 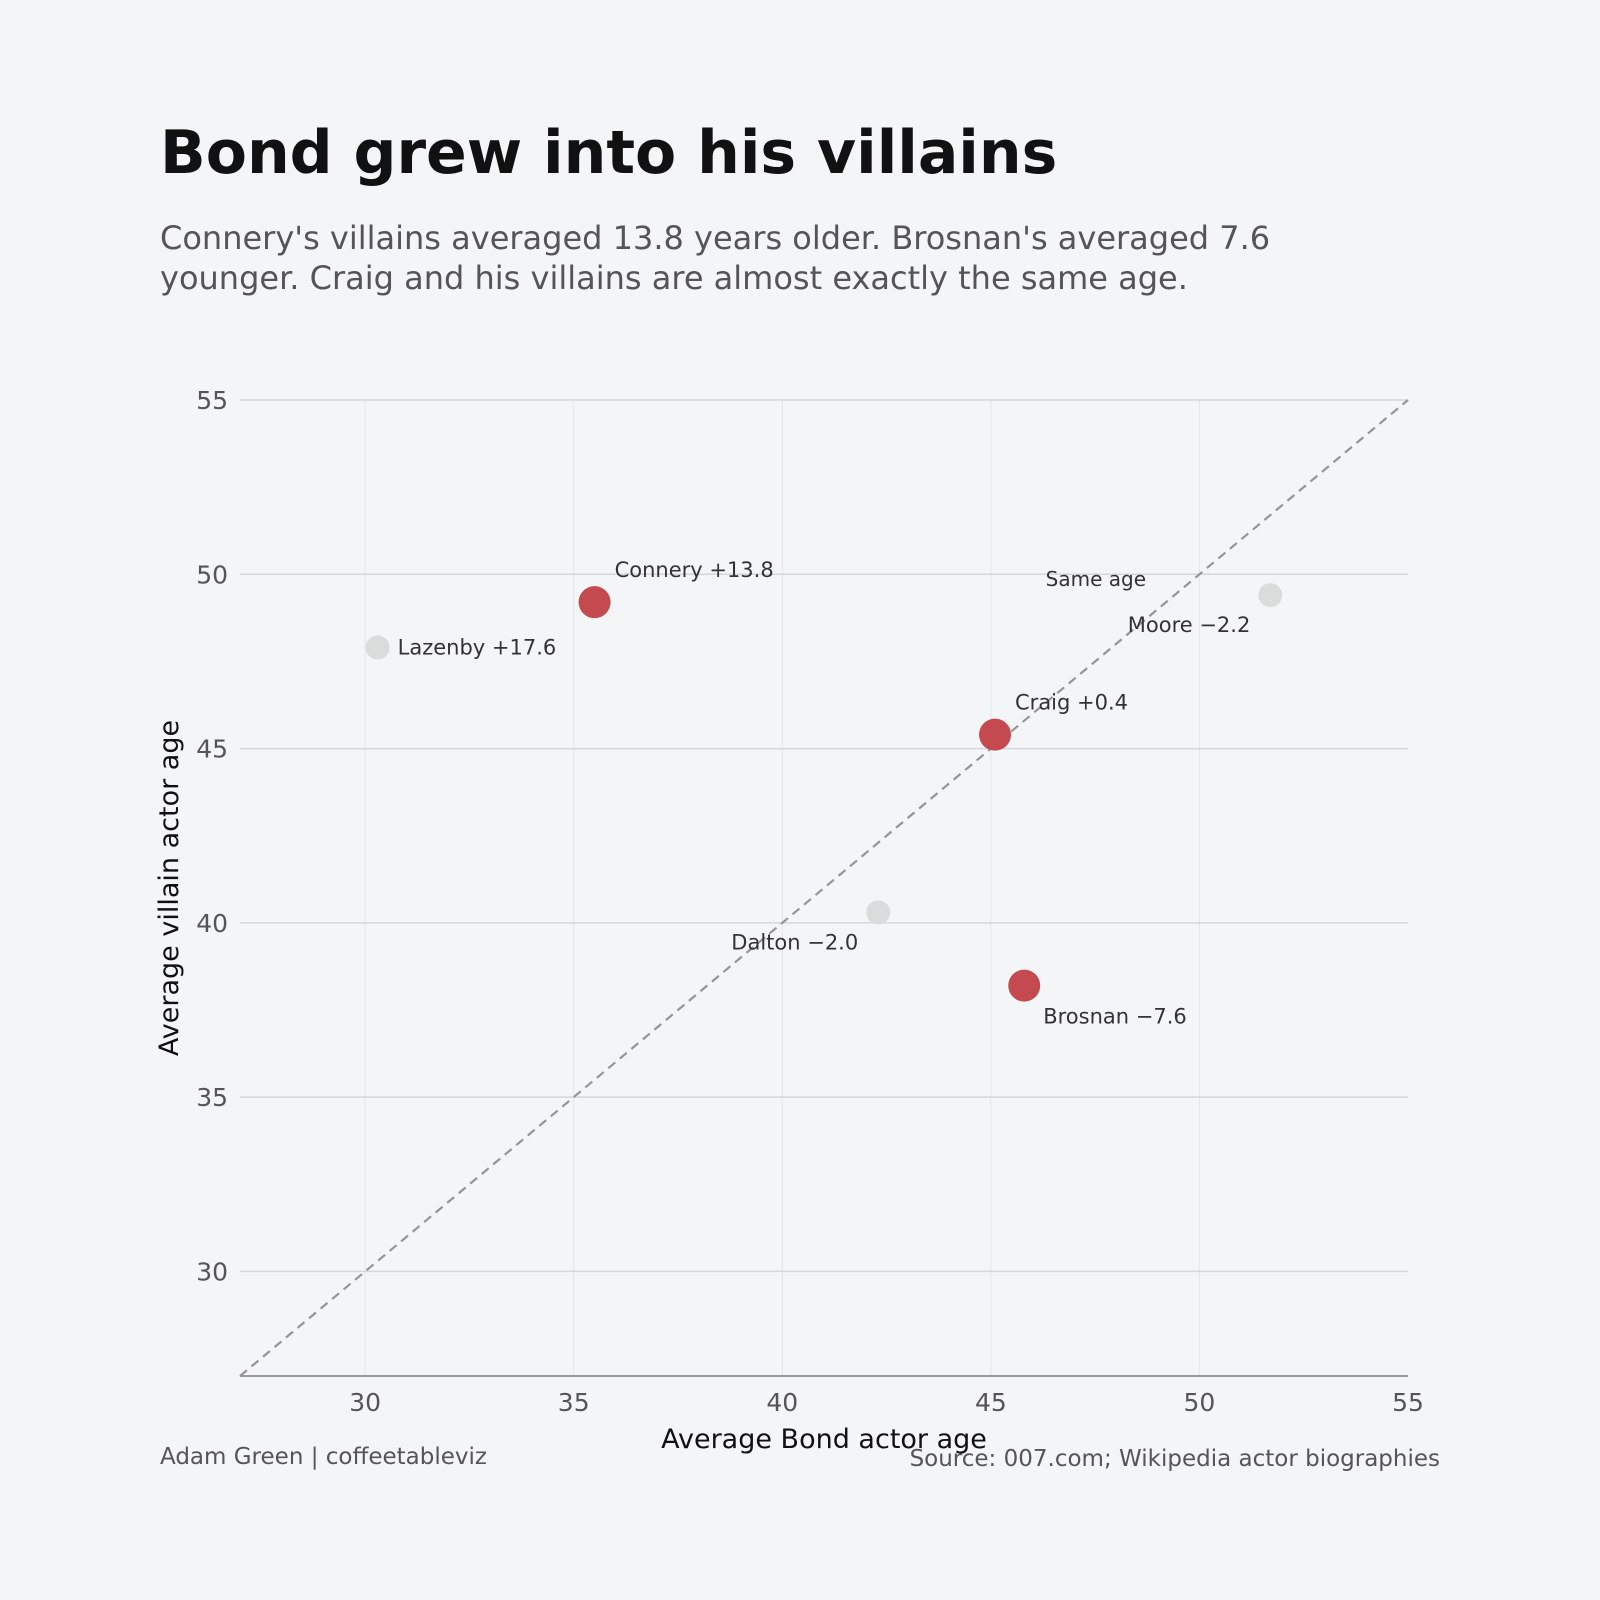 I want to click on data-label-moore: Moore −2.2, so click(x=1189, y=625).